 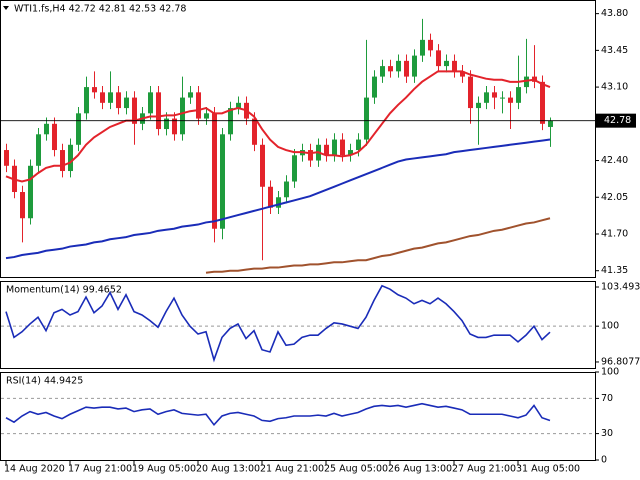 What do you see at coordinates (44, 381) in the screenshot?
I see `rsi-title: RSI(14) 44.9425` at bounding box center [44, 381].